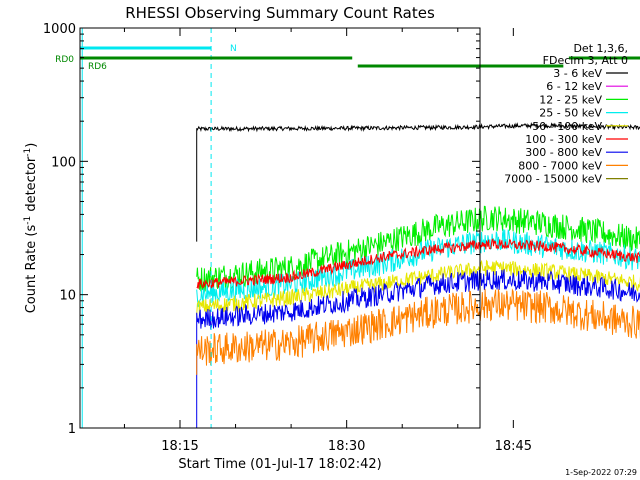 The width and height of the screenshot is (640, 480). Describe the element at coordinates (28, 152) in the screenshot. I see `y-axis-label-sup2: -1` at that location.